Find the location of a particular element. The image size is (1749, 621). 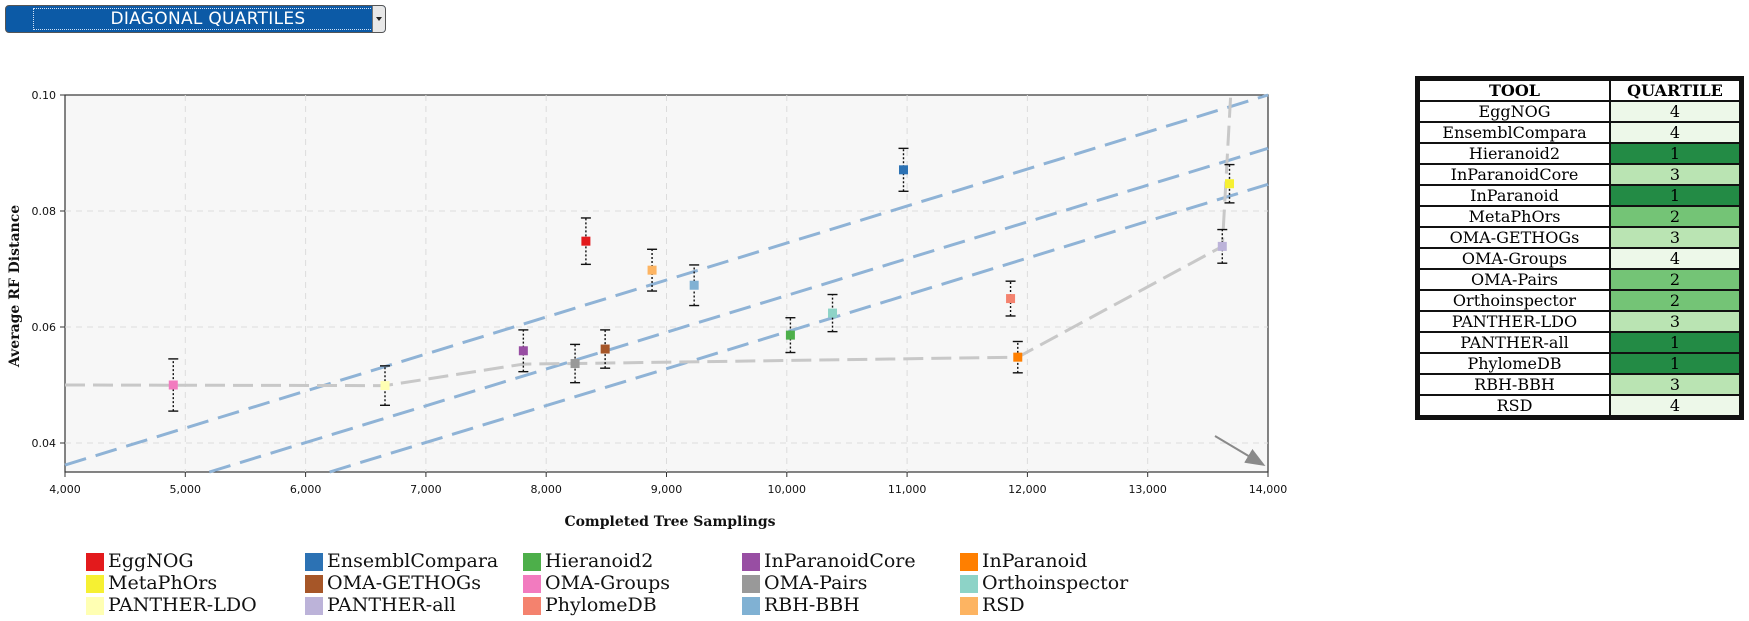

legend-label: InParanoidCore is located at coordinates (840, 561).